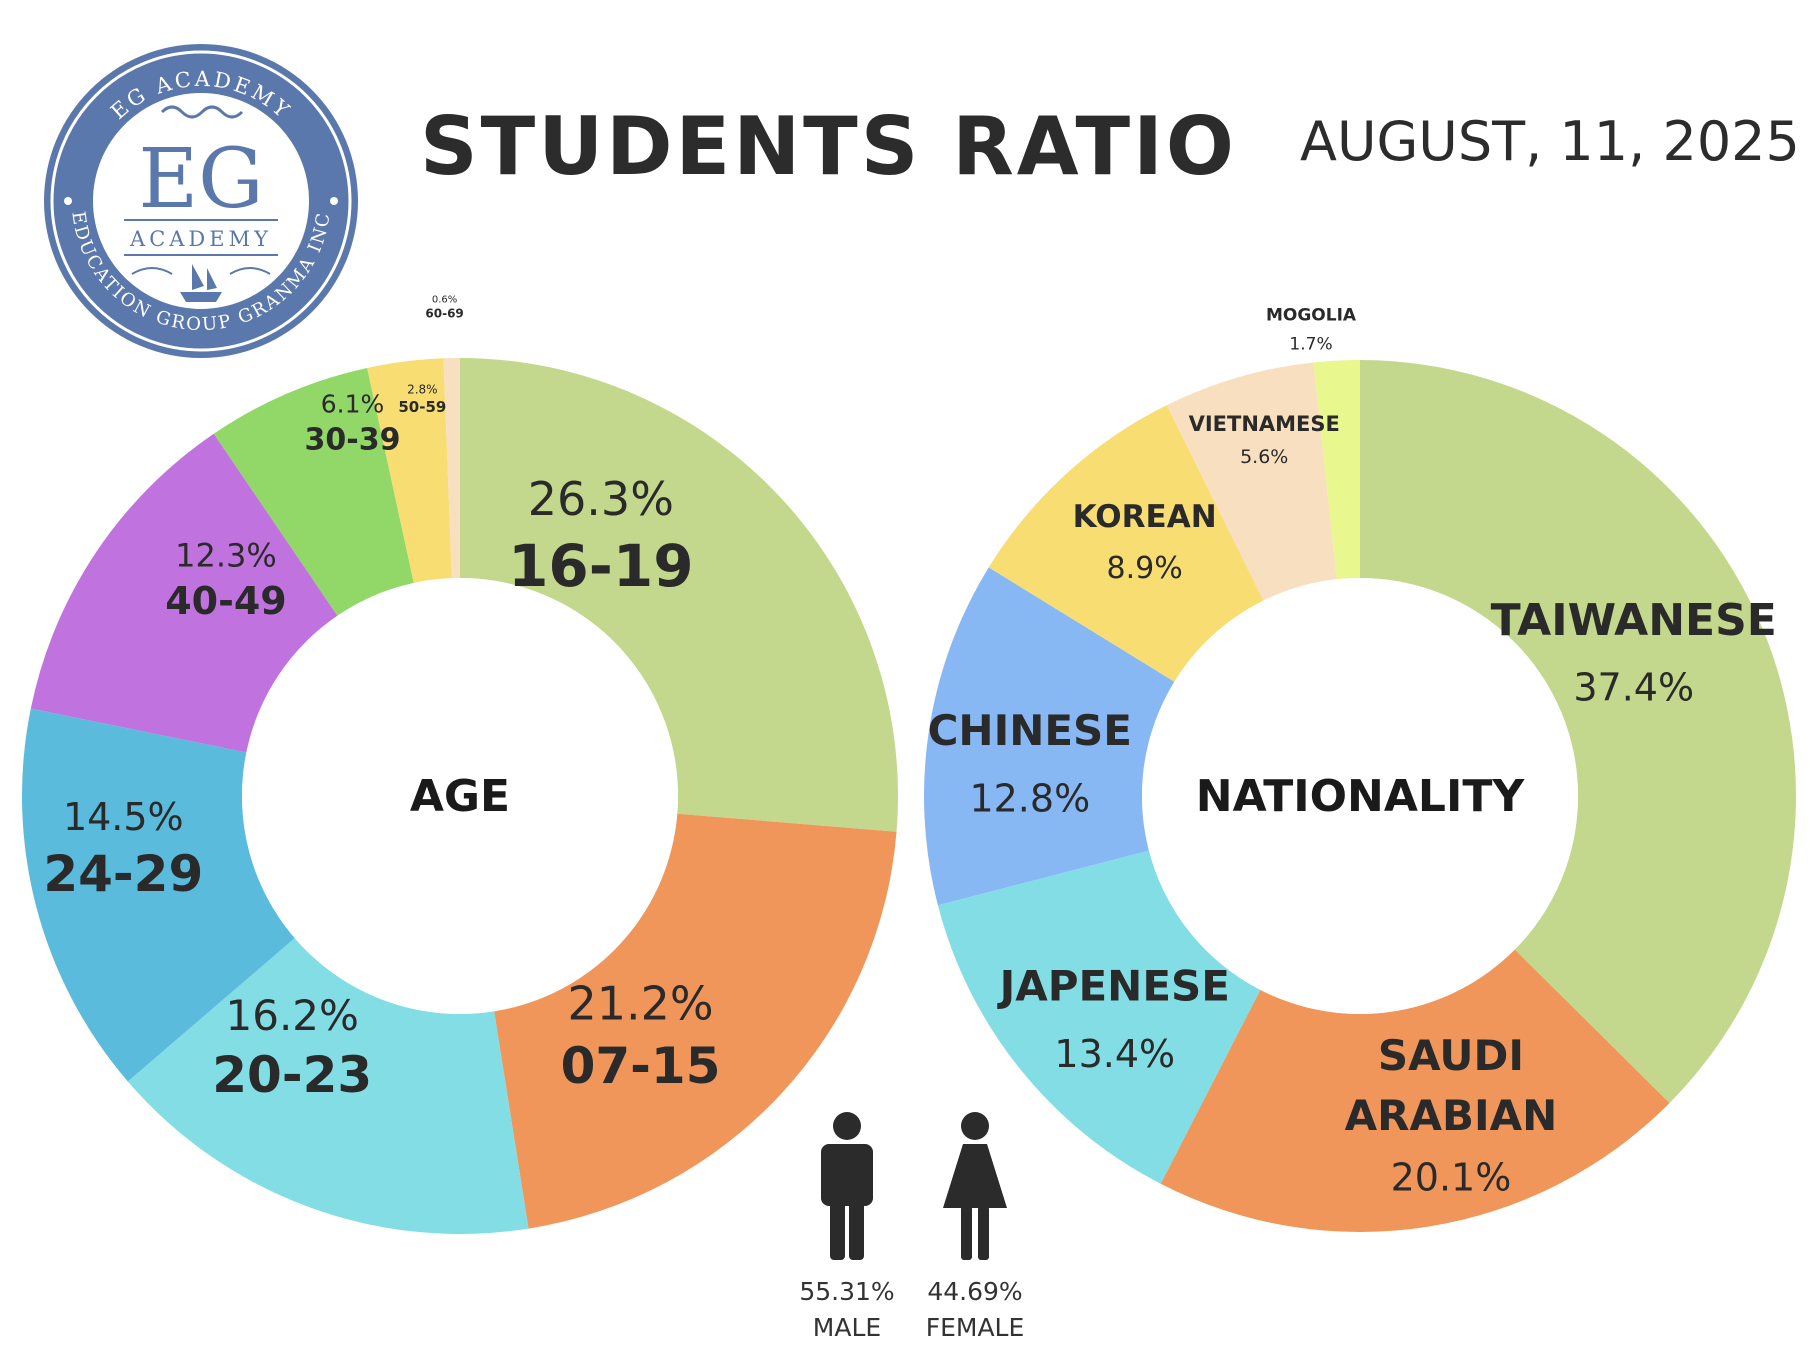  Describe the element at coordinates (226, 556) in the screenshot. I see `slice-value-label: 12.3%` at that location.